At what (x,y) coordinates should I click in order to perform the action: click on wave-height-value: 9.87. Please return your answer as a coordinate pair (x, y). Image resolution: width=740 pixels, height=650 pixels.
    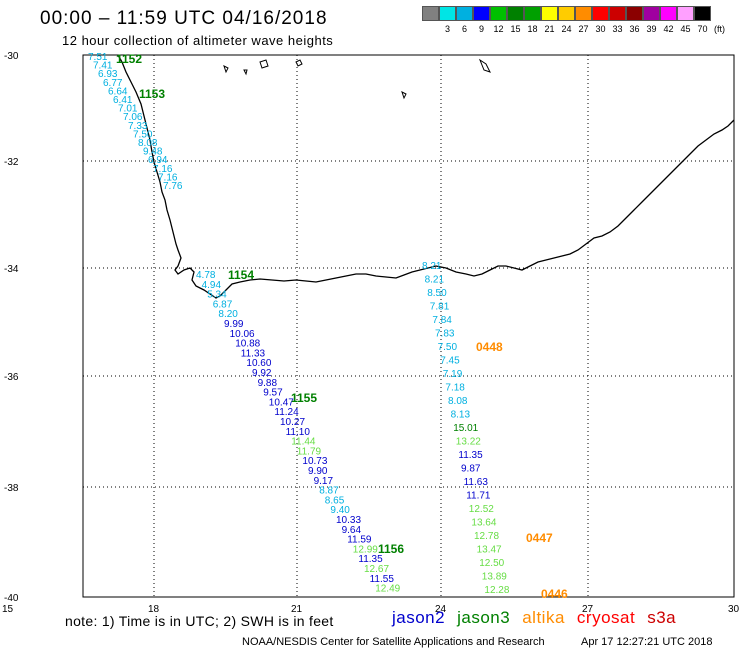
    Looking at the image, I should click on (471, 469).